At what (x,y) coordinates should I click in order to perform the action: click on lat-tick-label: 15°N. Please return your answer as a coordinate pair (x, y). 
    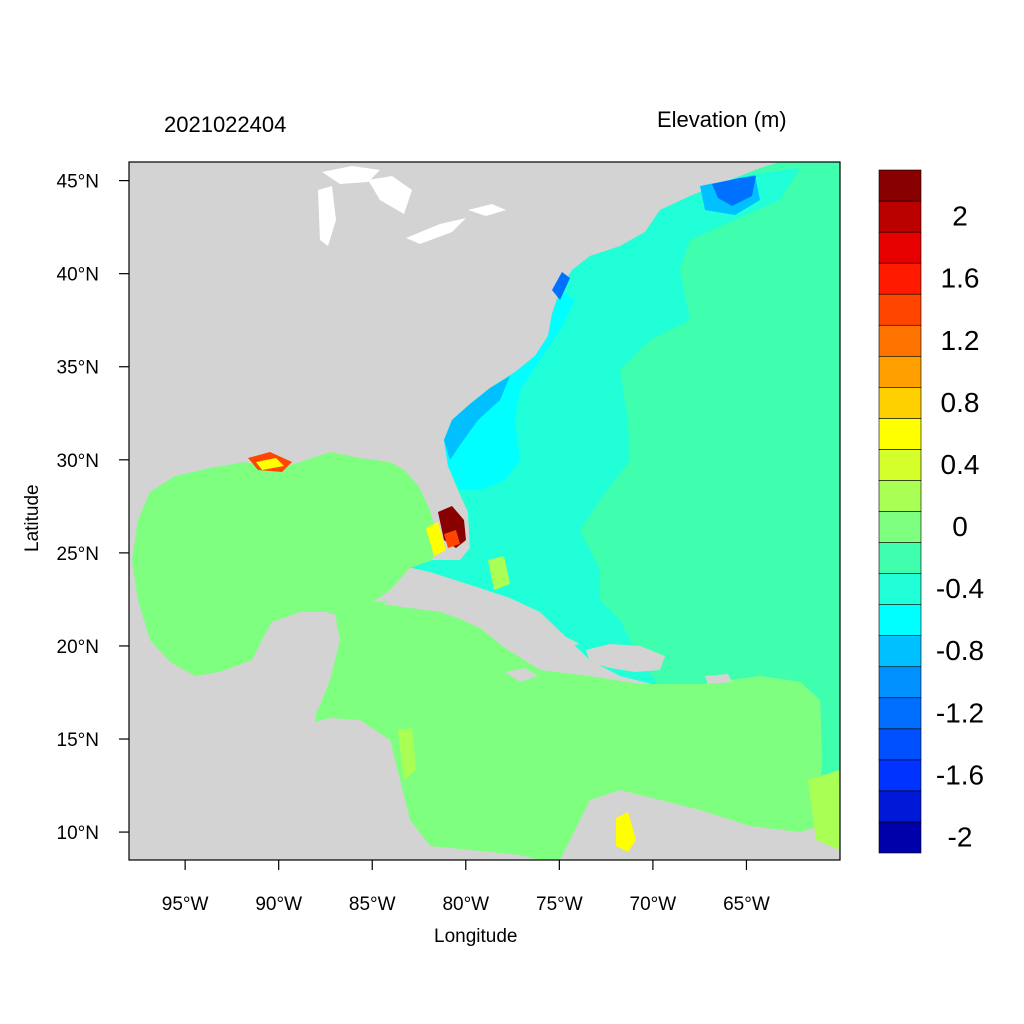
    Looking at the image, I should click on (78, 740).